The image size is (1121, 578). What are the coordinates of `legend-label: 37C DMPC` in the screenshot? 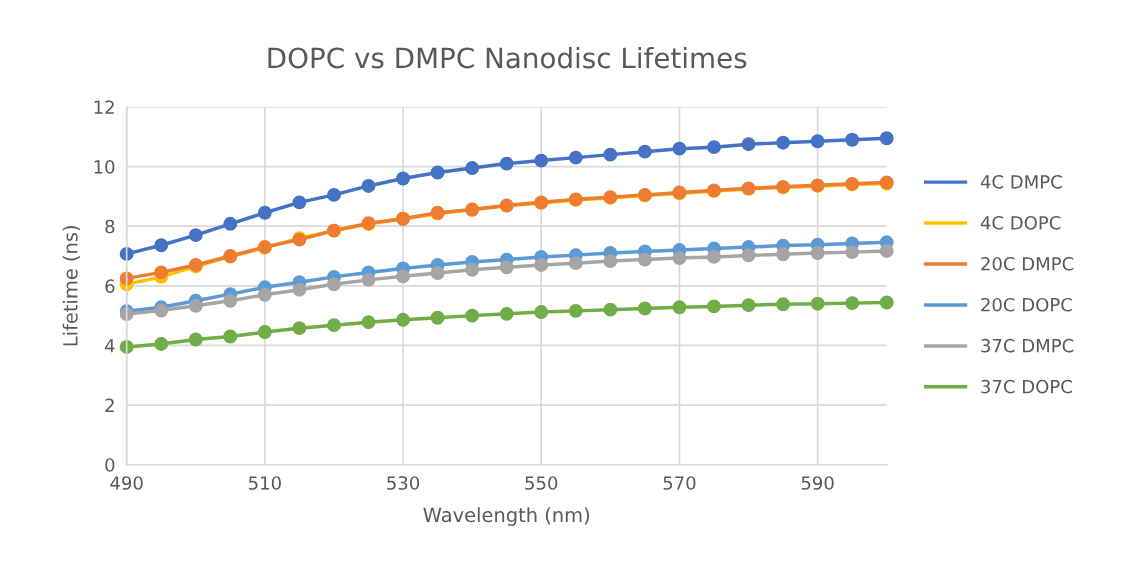 It's located at (1027, 345).